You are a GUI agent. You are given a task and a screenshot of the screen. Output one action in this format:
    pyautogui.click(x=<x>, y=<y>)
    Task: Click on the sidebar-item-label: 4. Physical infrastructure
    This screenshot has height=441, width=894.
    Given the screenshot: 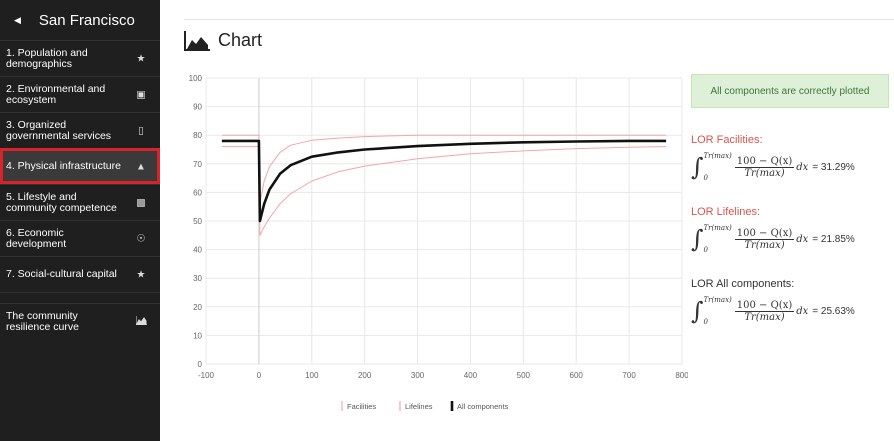 What is the action you would take?
    pyautogui.click(x=63, y=166)
    